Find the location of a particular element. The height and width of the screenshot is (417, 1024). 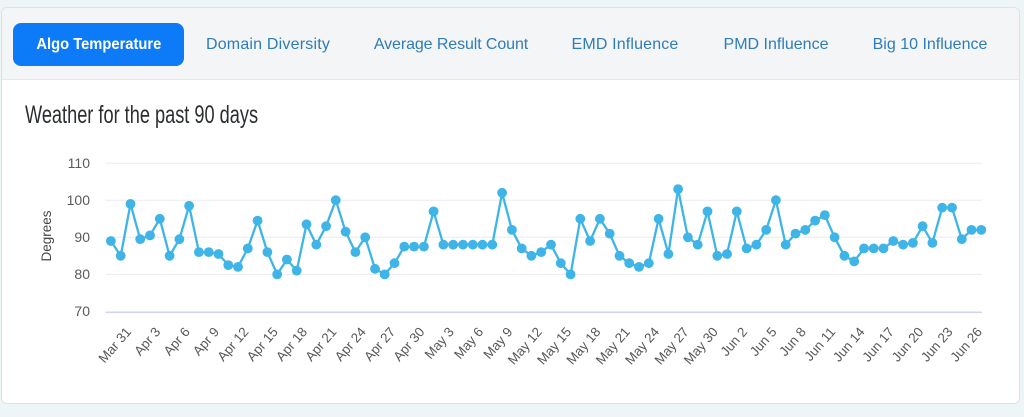

svg-text: Jun 5 is located at coordinates (763, 341).